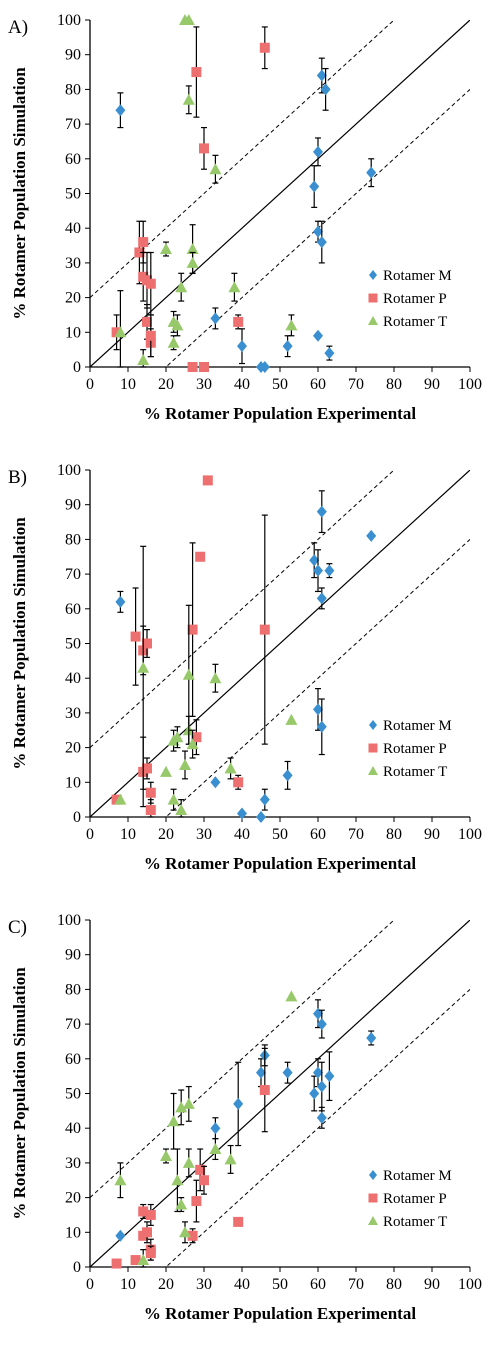 Image resolution: width=489 pixels, height=1351 pixels. I want to click on x-tick-label-a-7: 70, so click(356, 384).